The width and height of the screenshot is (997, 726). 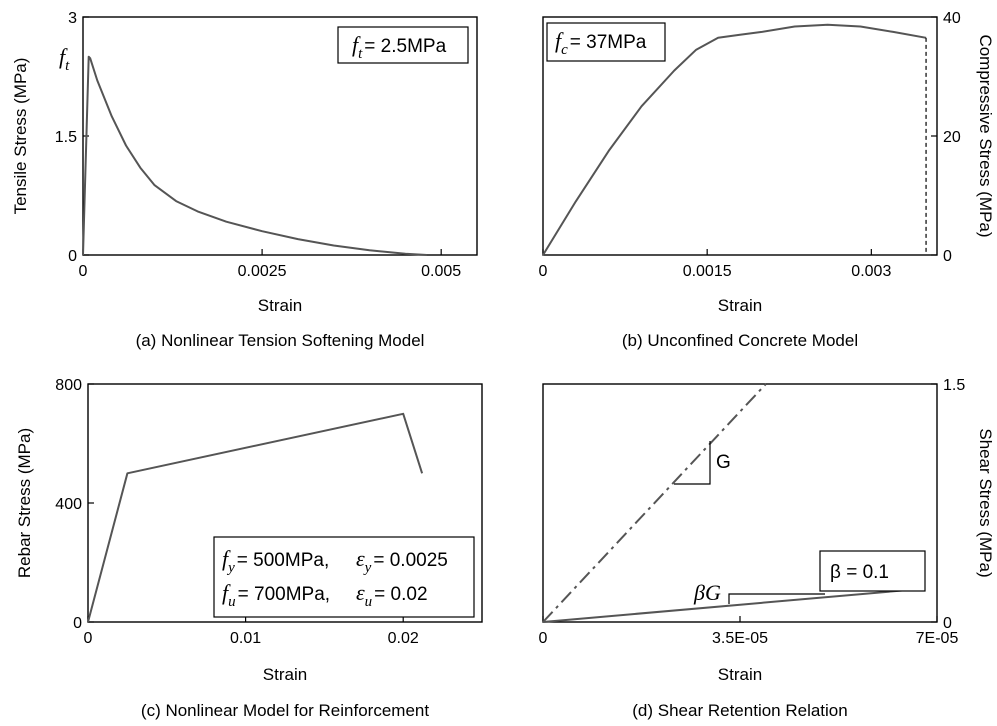 What do you see at coordinates (275, 561) in the screenshot?
I see `legend-line-1-a: fy = 500MPa,` at bounding box center [275, 561].